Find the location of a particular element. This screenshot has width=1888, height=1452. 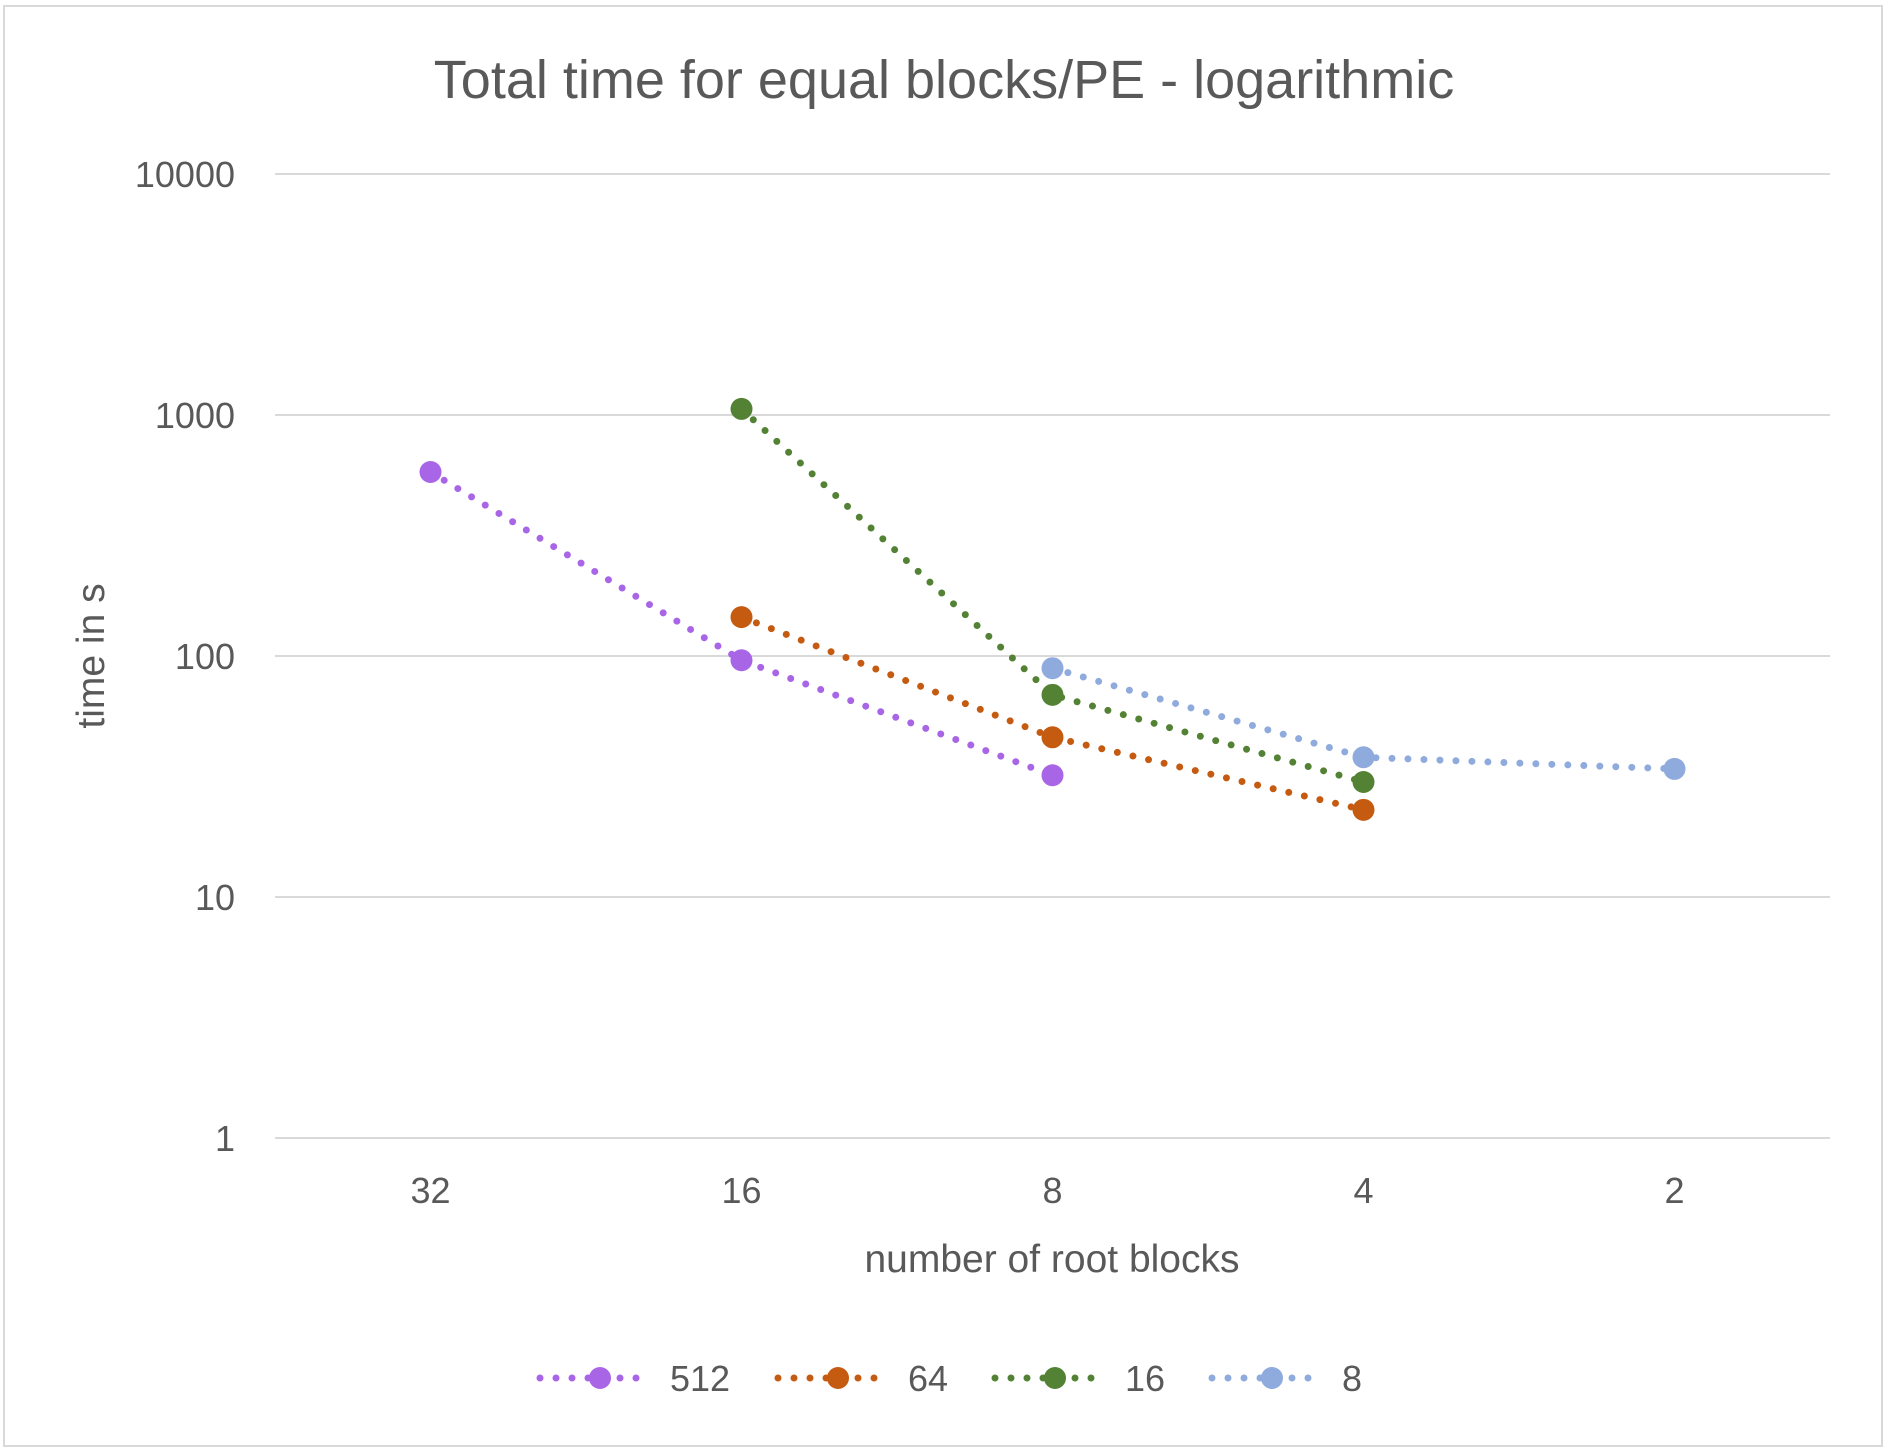

x-axis-label: number of root blocks is located at coordinates (1051, 1259).